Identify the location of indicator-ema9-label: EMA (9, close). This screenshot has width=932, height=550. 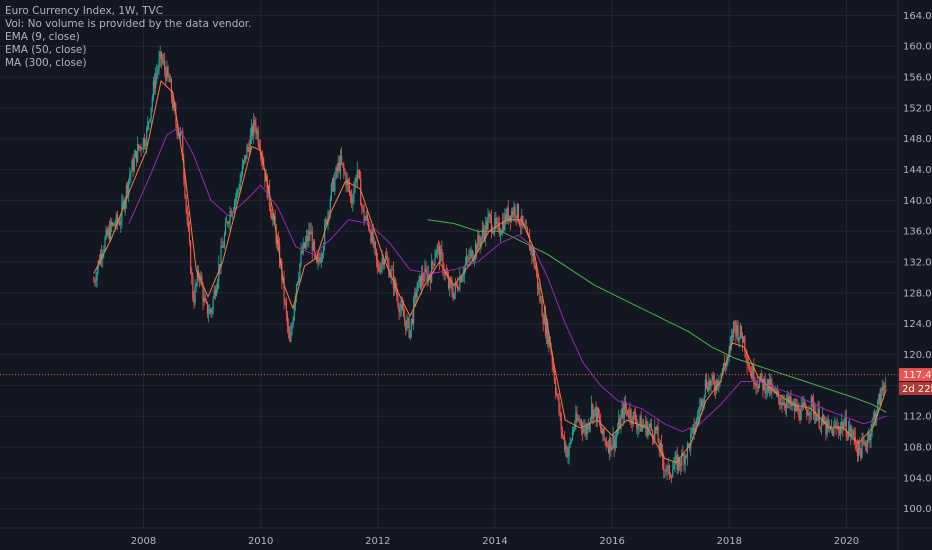
(42, 37).